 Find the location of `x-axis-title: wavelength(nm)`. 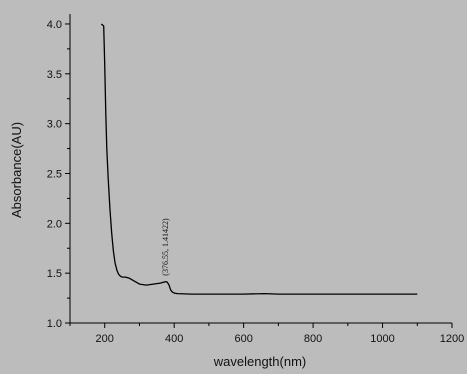

x-axis-title: wavelength(nm) is located at coordinates (260, 361).